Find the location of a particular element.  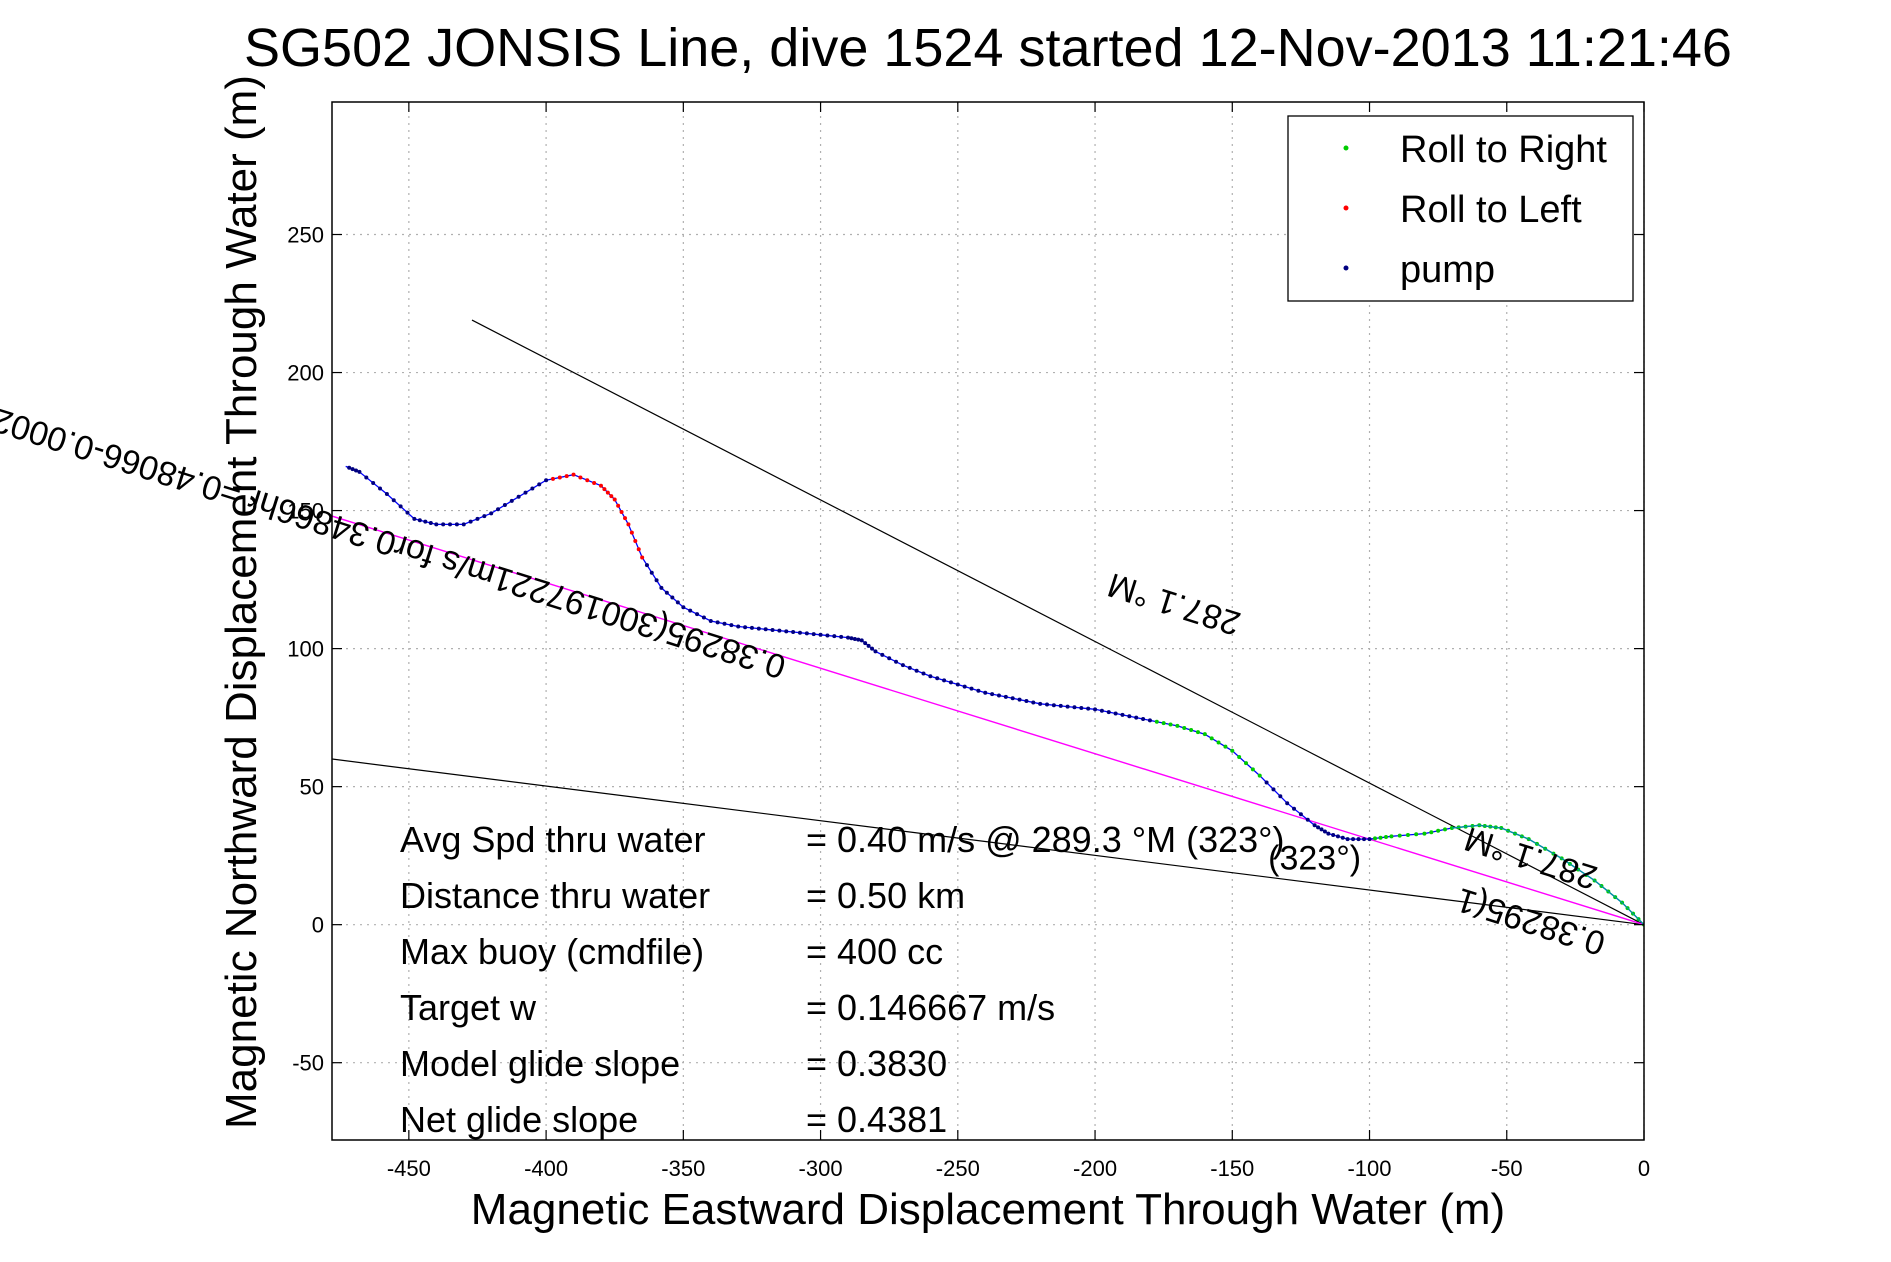

heading-line is located at coordinates (988, 842).